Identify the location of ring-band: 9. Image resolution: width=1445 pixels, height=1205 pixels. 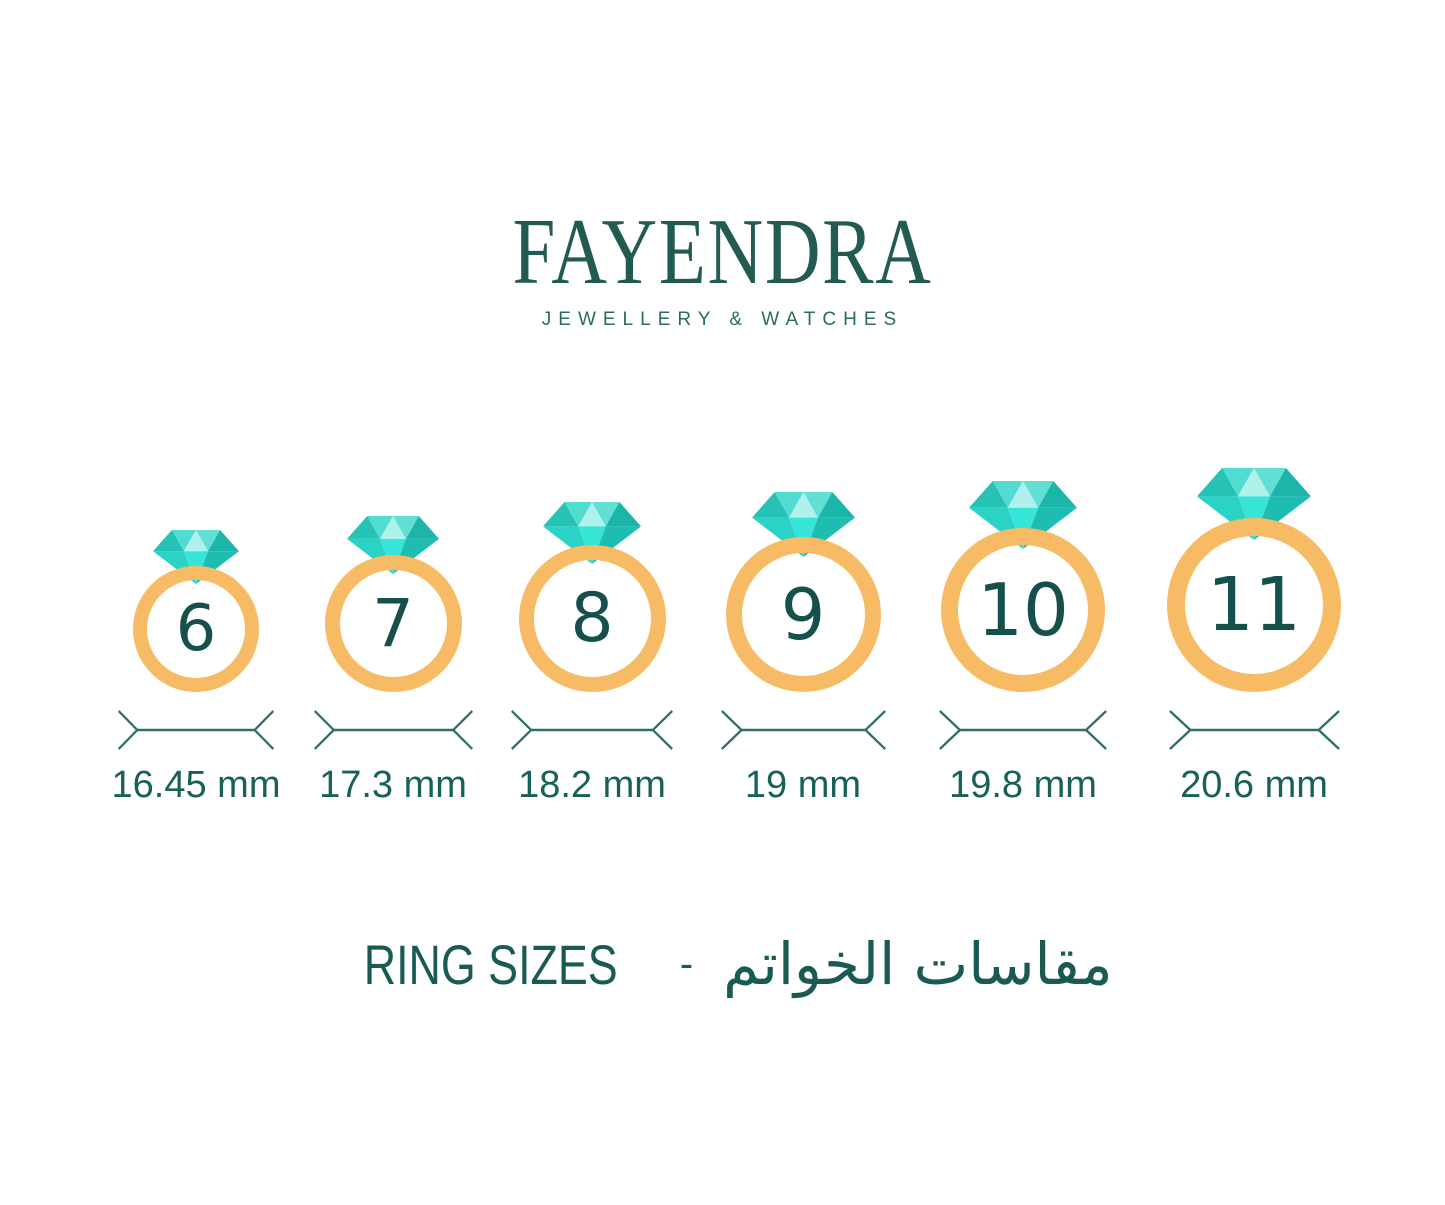
(803, 614).